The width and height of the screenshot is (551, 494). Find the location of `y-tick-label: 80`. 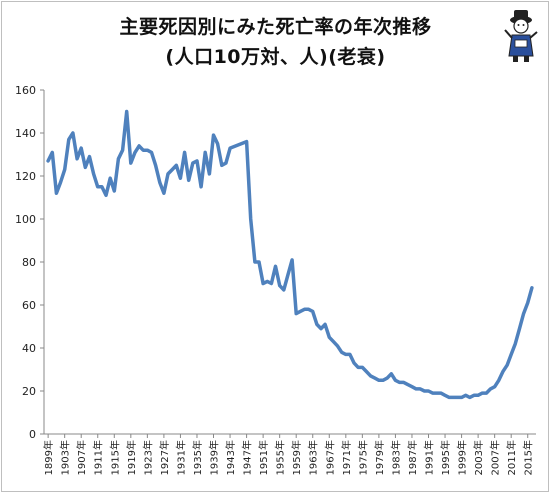

y-tick-label: 80 is located at coordinates (29, 262).